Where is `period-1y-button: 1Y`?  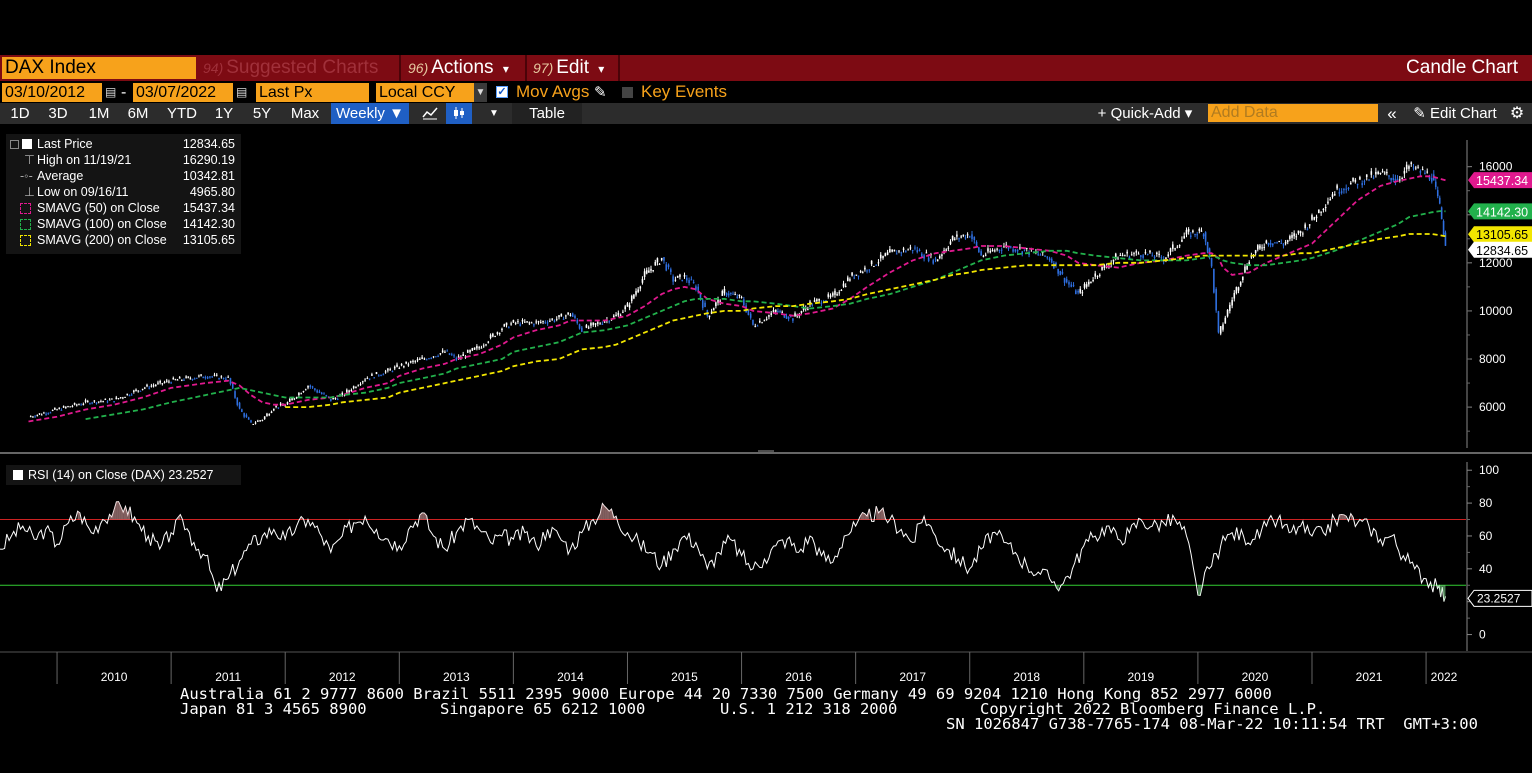
period-1y-button: 1Y is located at coordinates (224, 113).